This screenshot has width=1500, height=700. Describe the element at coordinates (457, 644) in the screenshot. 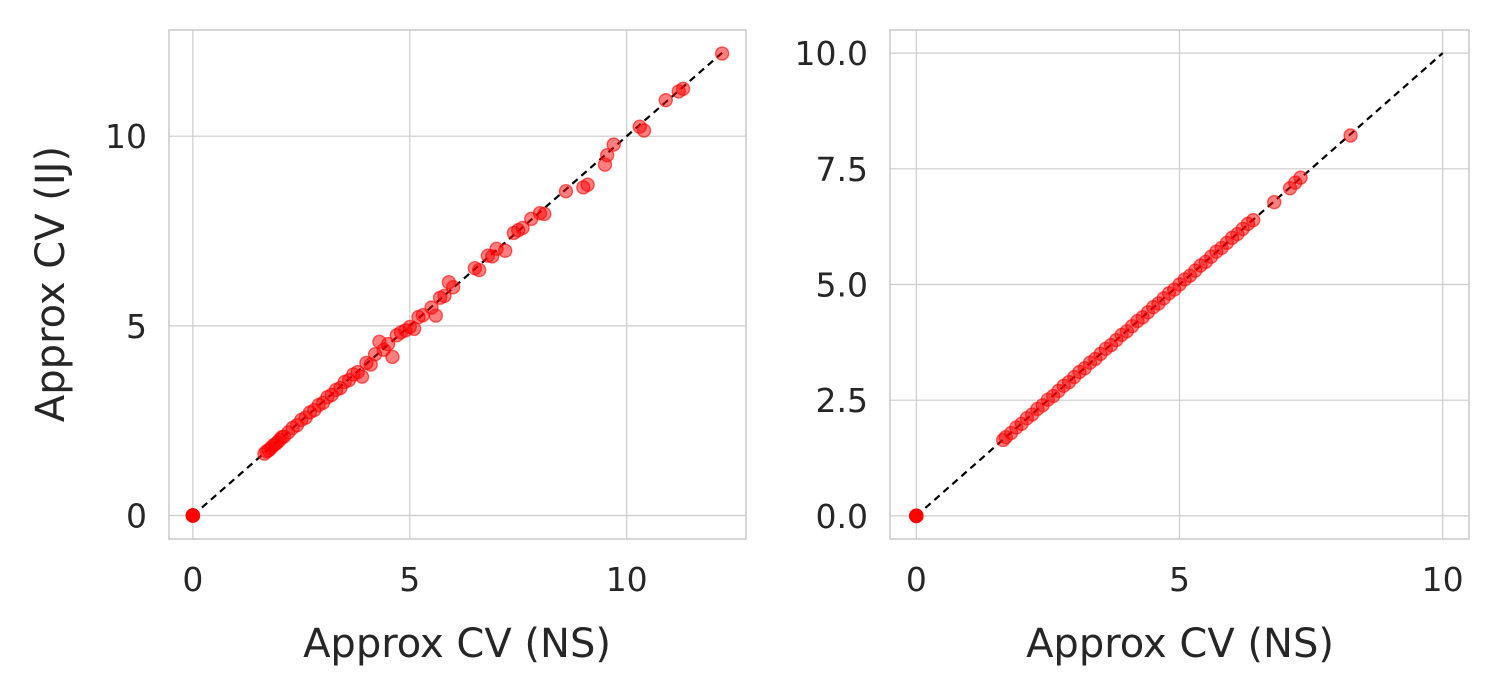

I see `left-x-axis-label: Approx CV (NS)` at that location.